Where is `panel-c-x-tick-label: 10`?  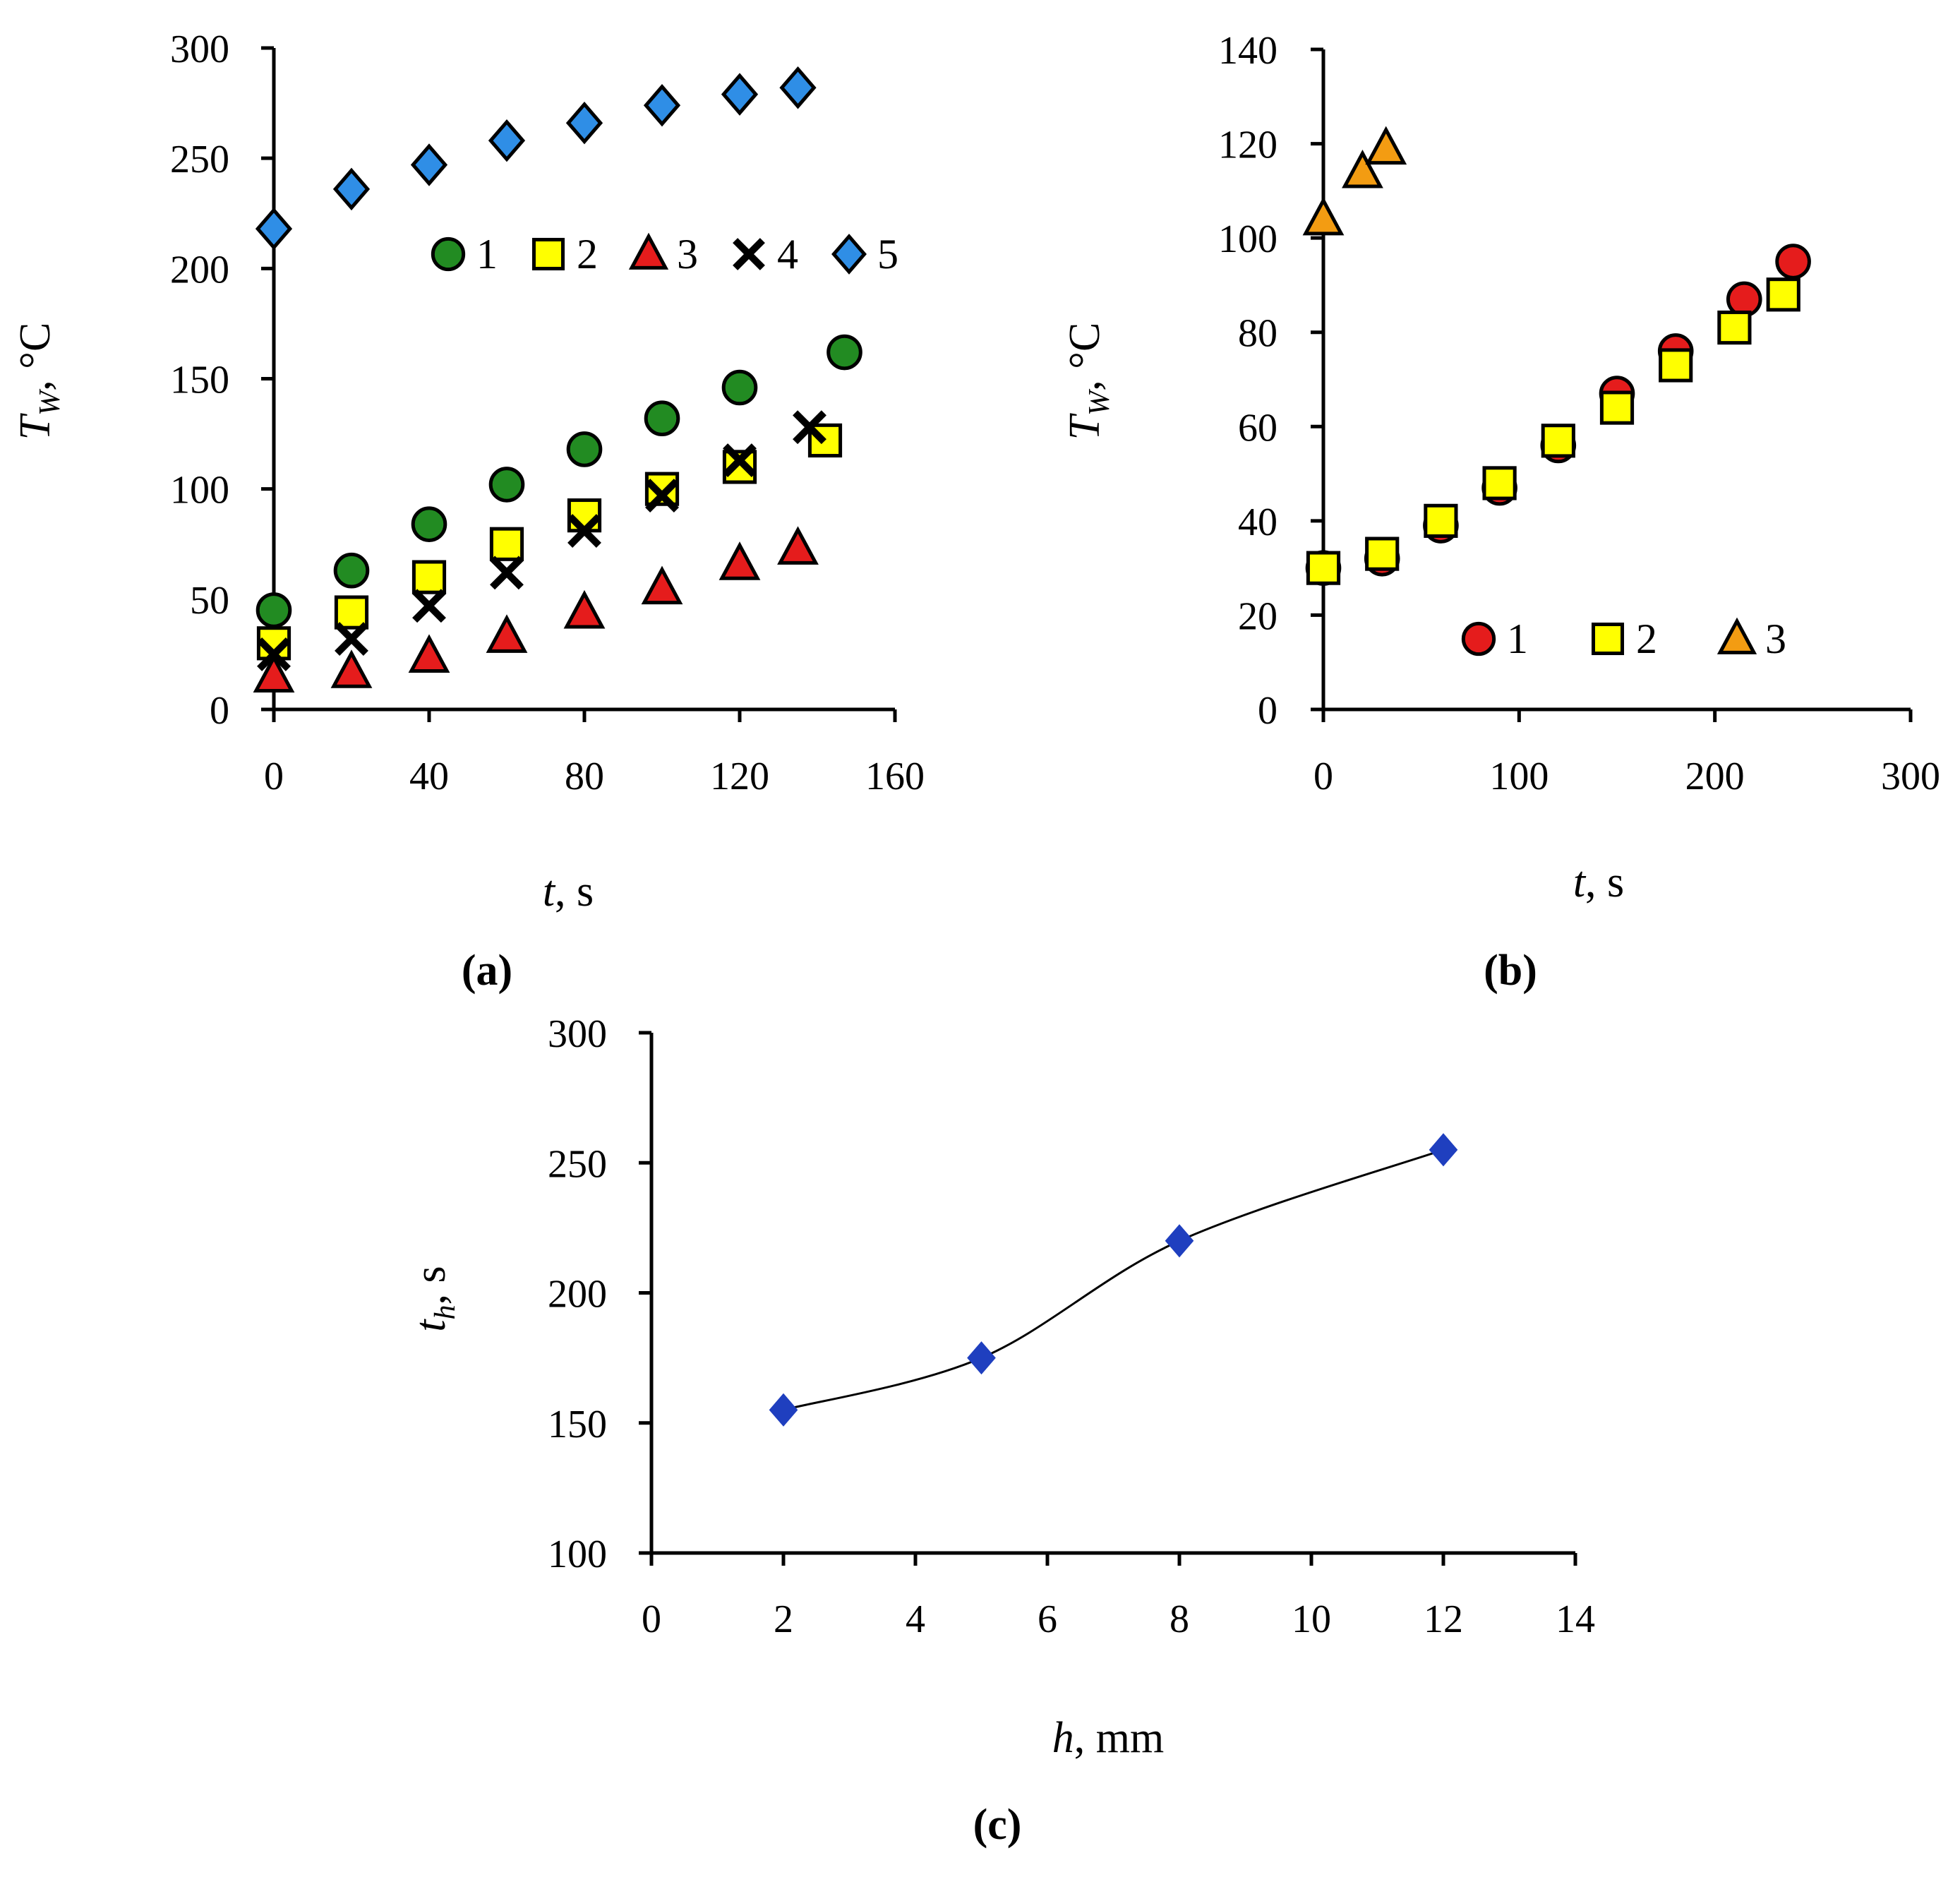 panel-c-x-tick-label: 10 is located at coordinates (1311, 1619).